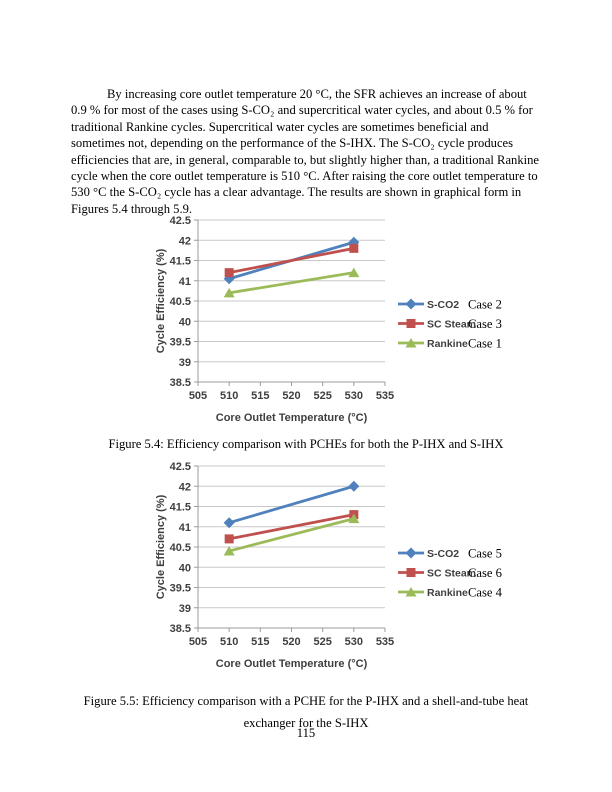 The height and width of the screenshot is (792, 612). What do you see at coordinates (485, 573) in the screenshot?
I see `legend-case-label-case-6: Case 6` at bounding box center [485, 573].